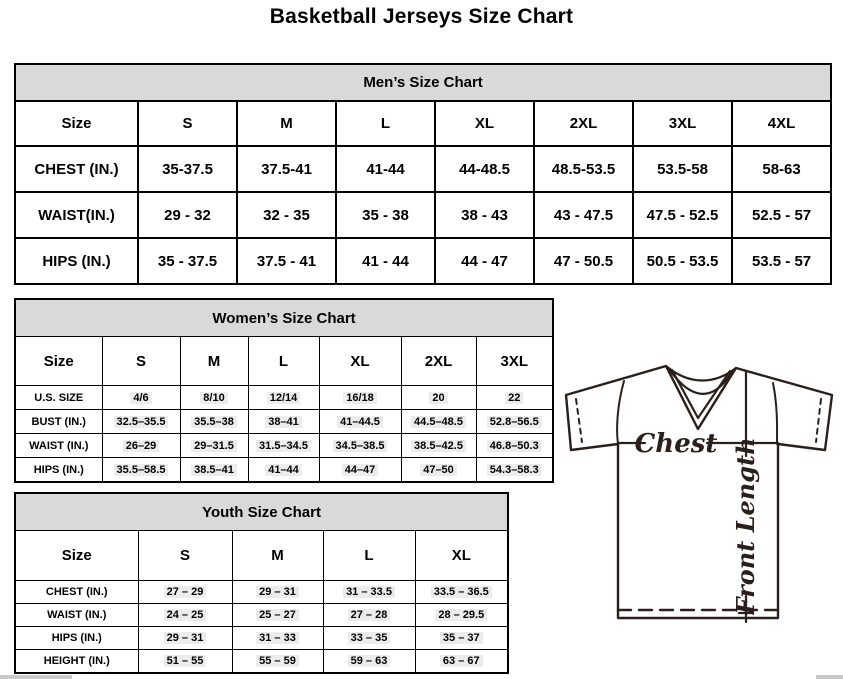 This screenshot has height=679, width=843. Describe the element at coordinates (76, 592) in the screenshot. I see `row-label: CHEST (IN.)` at that location.